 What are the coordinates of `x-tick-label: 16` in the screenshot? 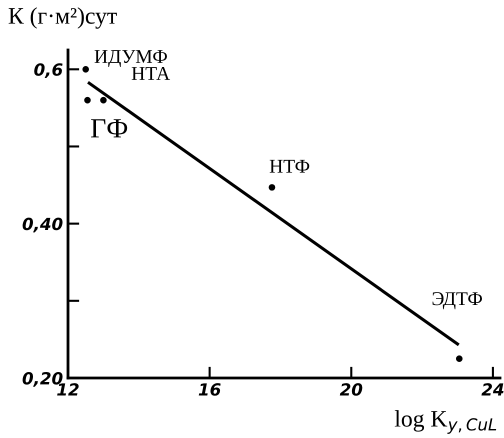 It's located at (209, 389).